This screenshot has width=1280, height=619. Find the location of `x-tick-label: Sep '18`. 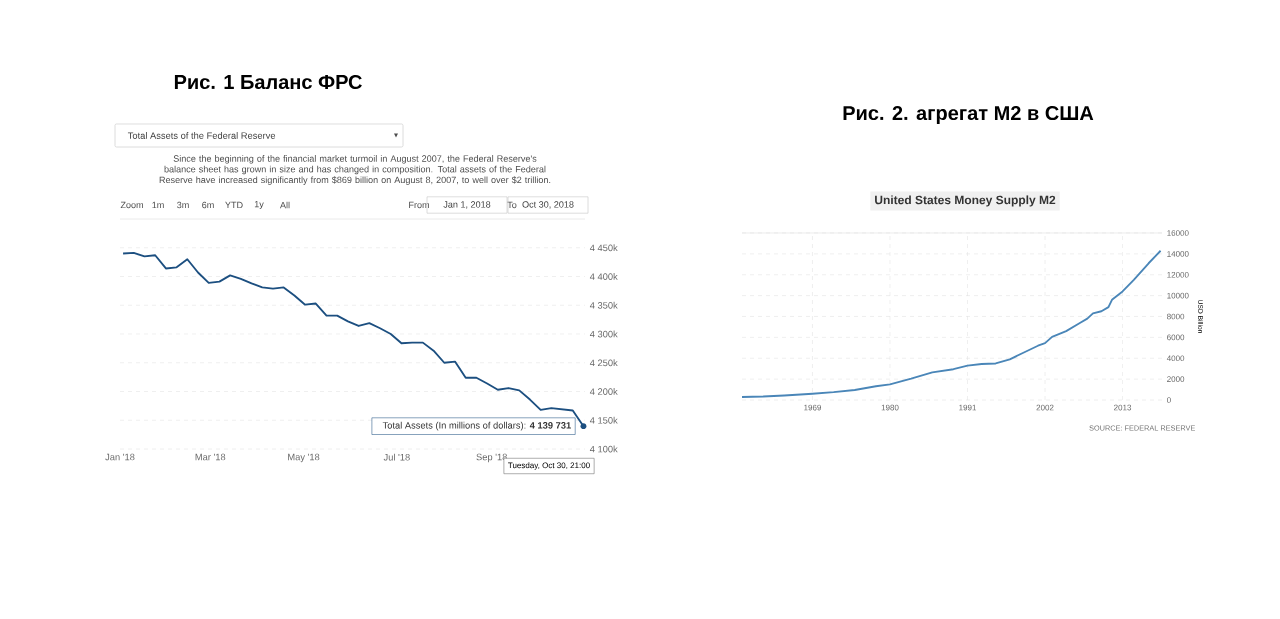

x-tick-label: Sep '18 is located at coordinates (491, 458).